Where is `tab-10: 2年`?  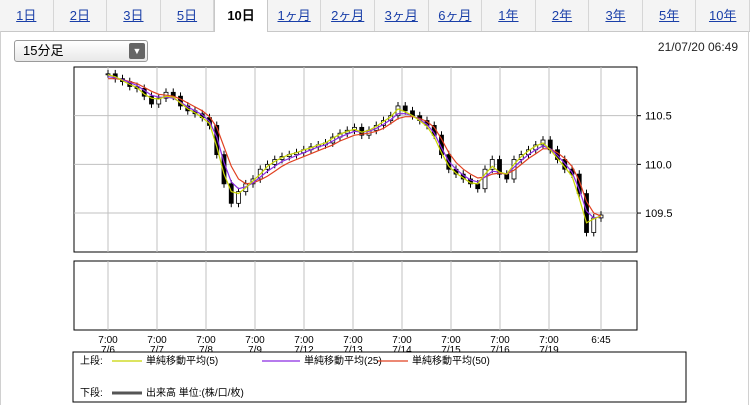
tab-10: 2年 is located at coordinates (563, 15).